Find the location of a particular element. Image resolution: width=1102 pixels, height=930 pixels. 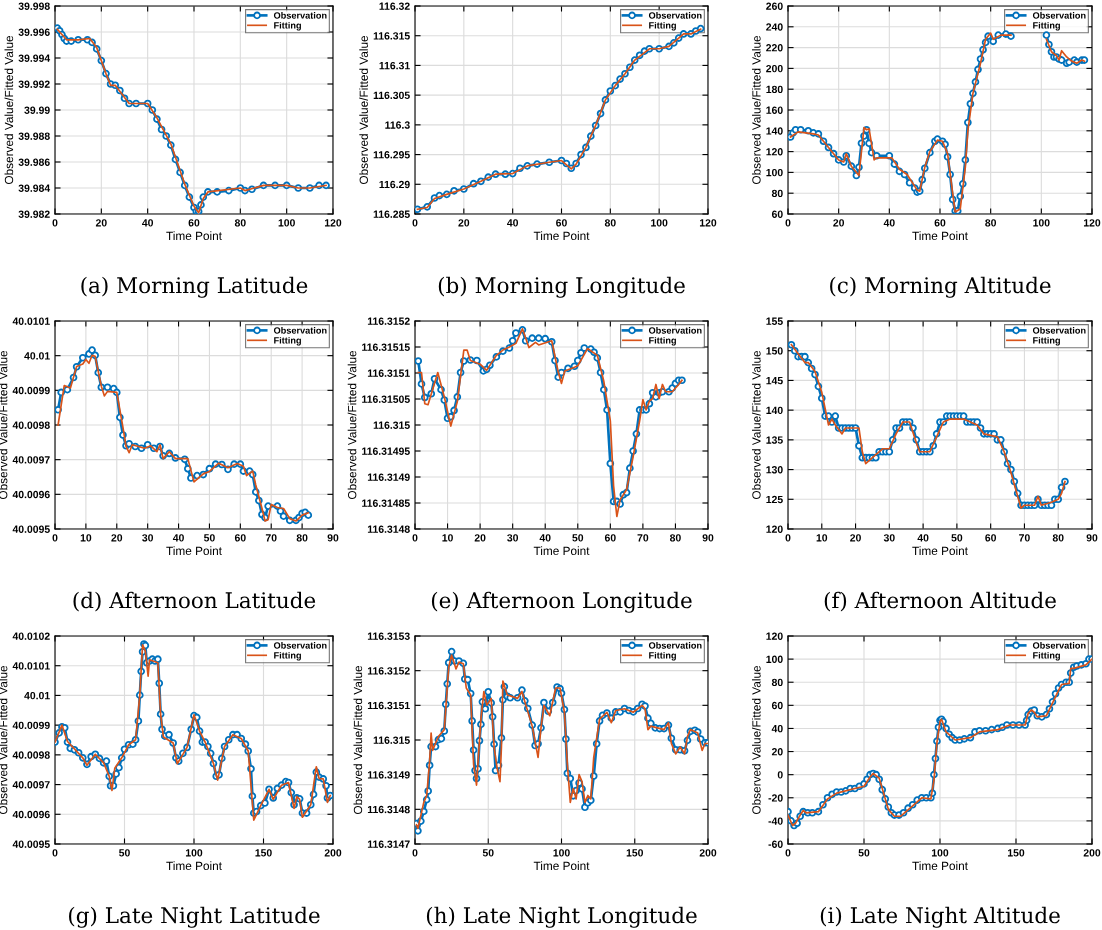

text: (d) Afternoon Latitude is located at coordinates (194, 601).